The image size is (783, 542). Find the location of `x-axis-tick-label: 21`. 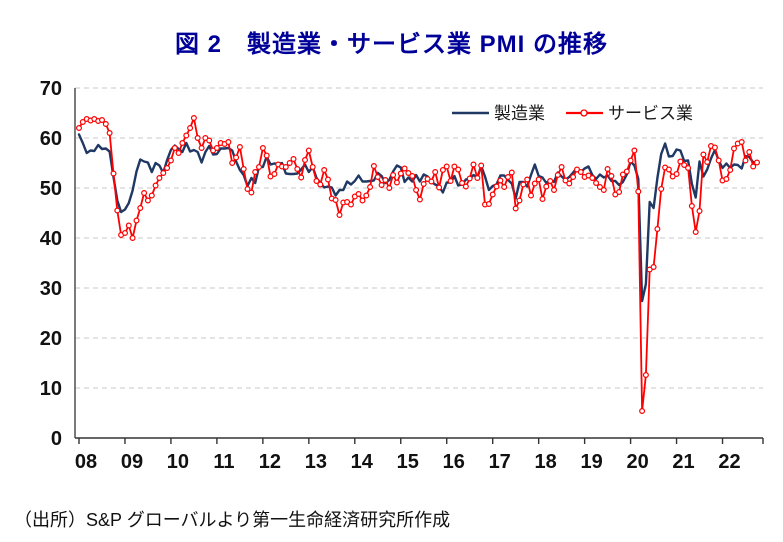

x-axis-tick-label: 21 is located at coordinates (683, 462).